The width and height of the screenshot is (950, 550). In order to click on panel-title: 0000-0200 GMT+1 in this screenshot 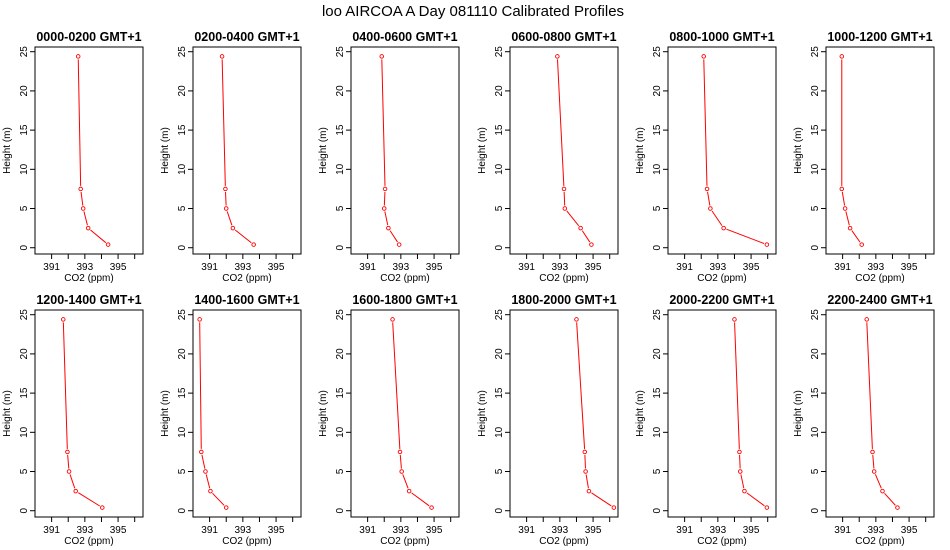, I will do `click(88, 37)`.